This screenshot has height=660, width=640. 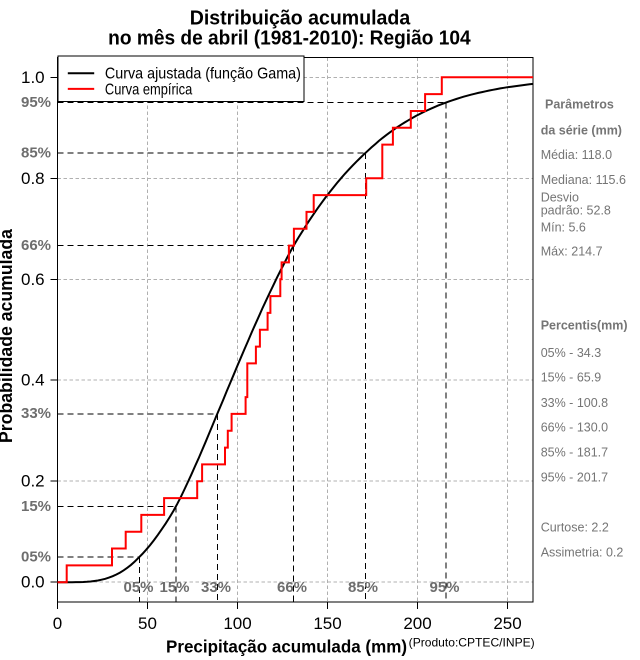 I want to click on svg-text: 1.0, so click(x=33, y=77).